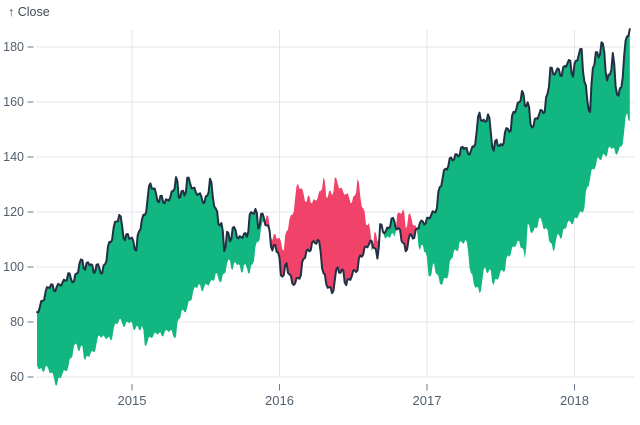 This screenshot has height=425, width=640. Describe the element at coordinates (13, 267) in the screenshot. I see `y-tick-label: 100` at that location.